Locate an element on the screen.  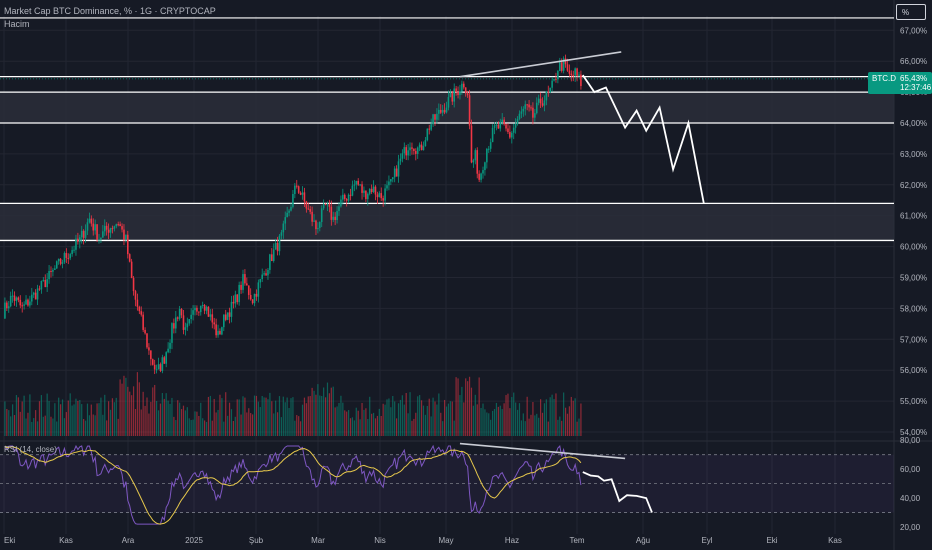
percent-scale-button: % is located at coordinates (911, 12).